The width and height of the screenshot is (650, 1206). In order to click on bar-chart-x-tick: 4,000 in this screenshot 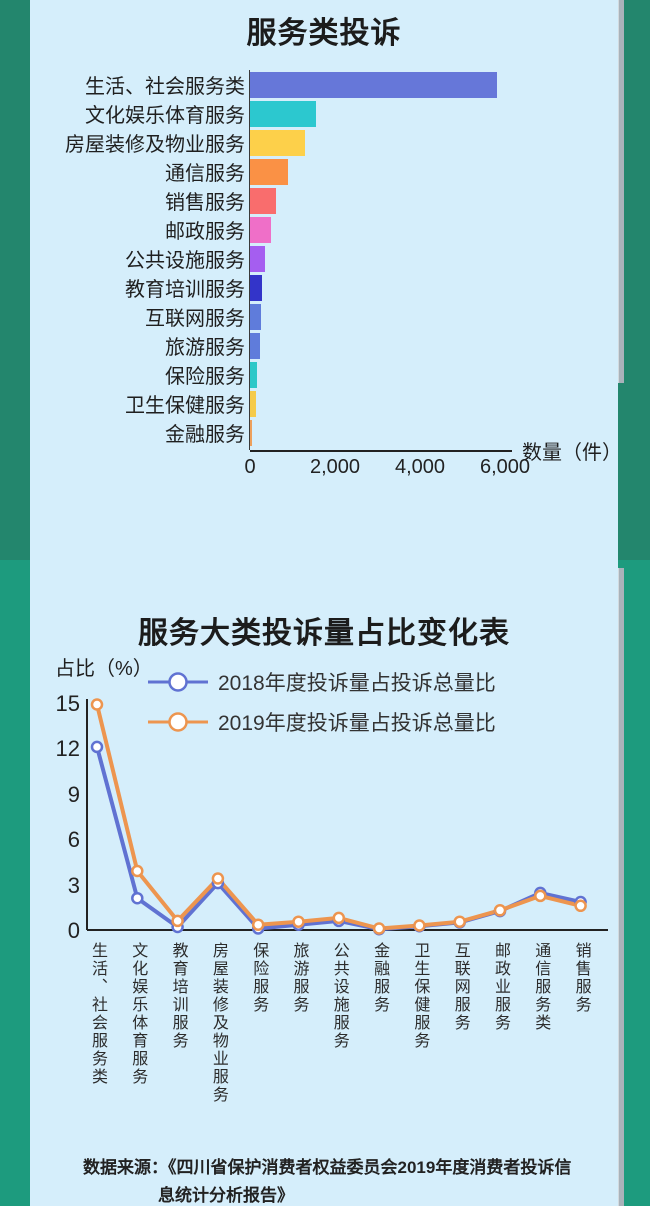, I will do `click(420, 467)`.